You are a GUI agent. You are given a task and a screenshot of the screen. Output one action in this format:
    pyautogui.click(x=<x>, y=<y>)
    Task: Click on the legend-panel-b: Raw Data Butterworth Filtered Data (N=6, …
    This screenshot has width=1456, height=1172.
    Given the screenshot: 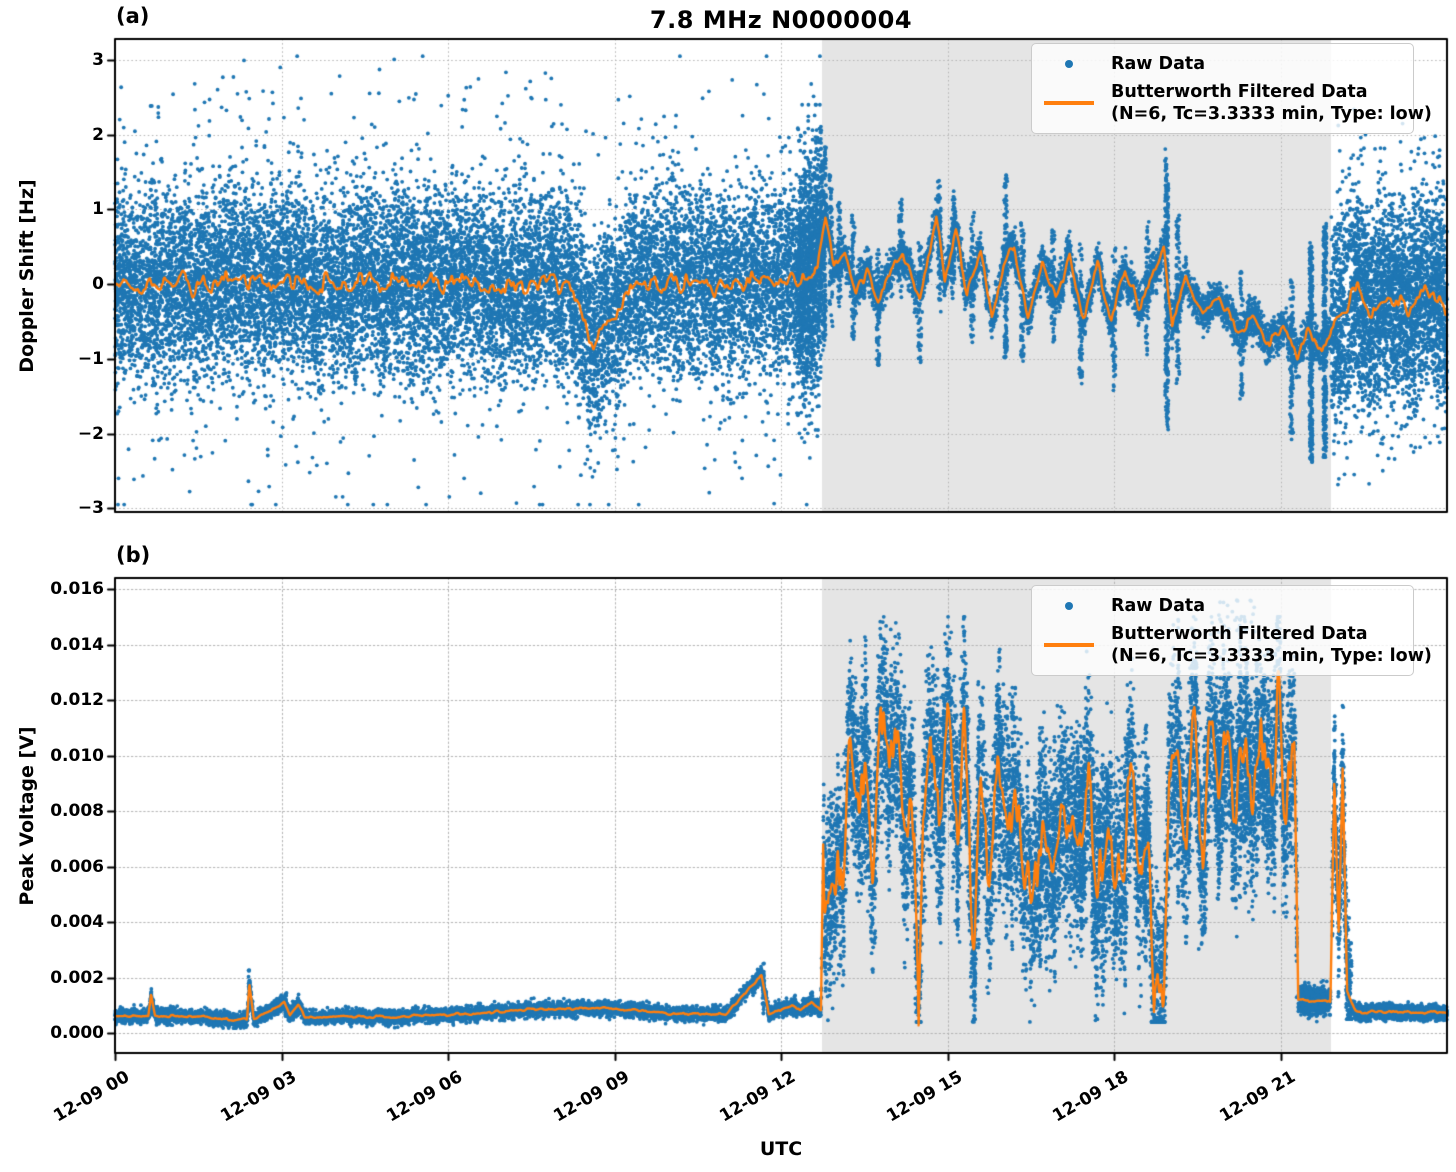 What is the action you would take?
    pyautogui.click(x=1231, y=630)
    